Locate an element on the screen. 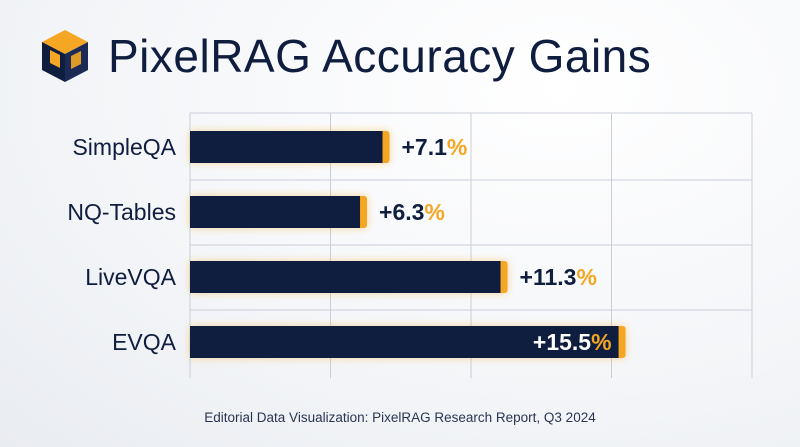  cube-logo-icon is located at coordinates (65, 56).